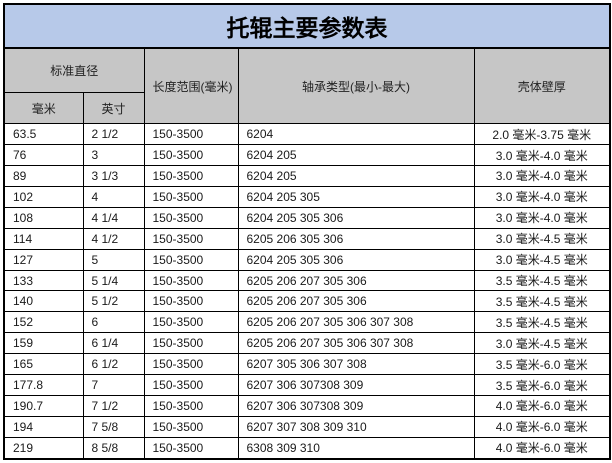 Image resolution: width=612 pixels, height=463 pixels. I want to click on header-inch: 英寸, so click(113, 108).